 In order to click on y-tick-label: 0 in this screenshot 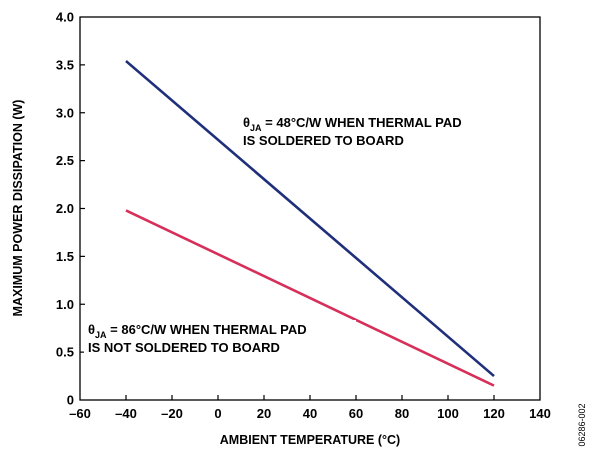, I will do `click(70, 400)`.